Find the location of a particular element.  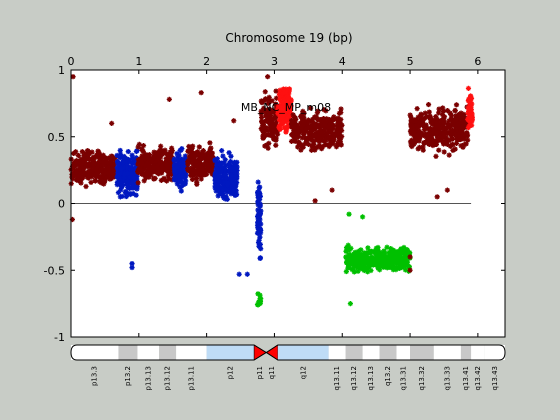

band-label: q13.31 is located at coordinates (403, 378).